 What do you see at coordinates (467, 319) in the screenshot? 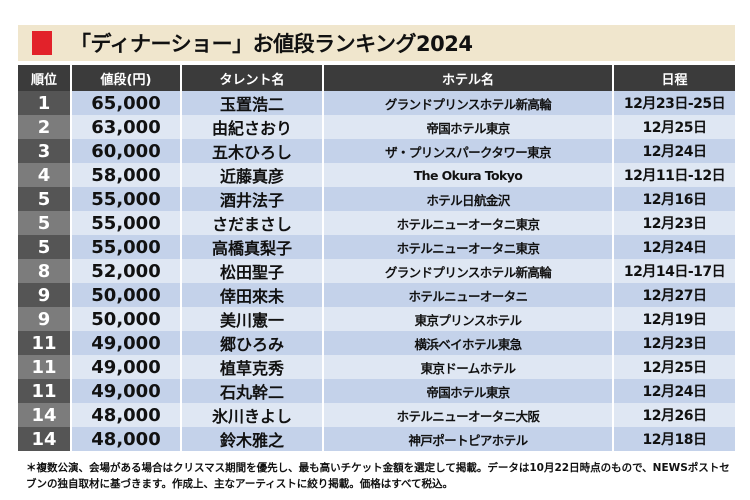
I see `cell-hotel: 東京プリンスホテル` at bounding box center [467, 319].